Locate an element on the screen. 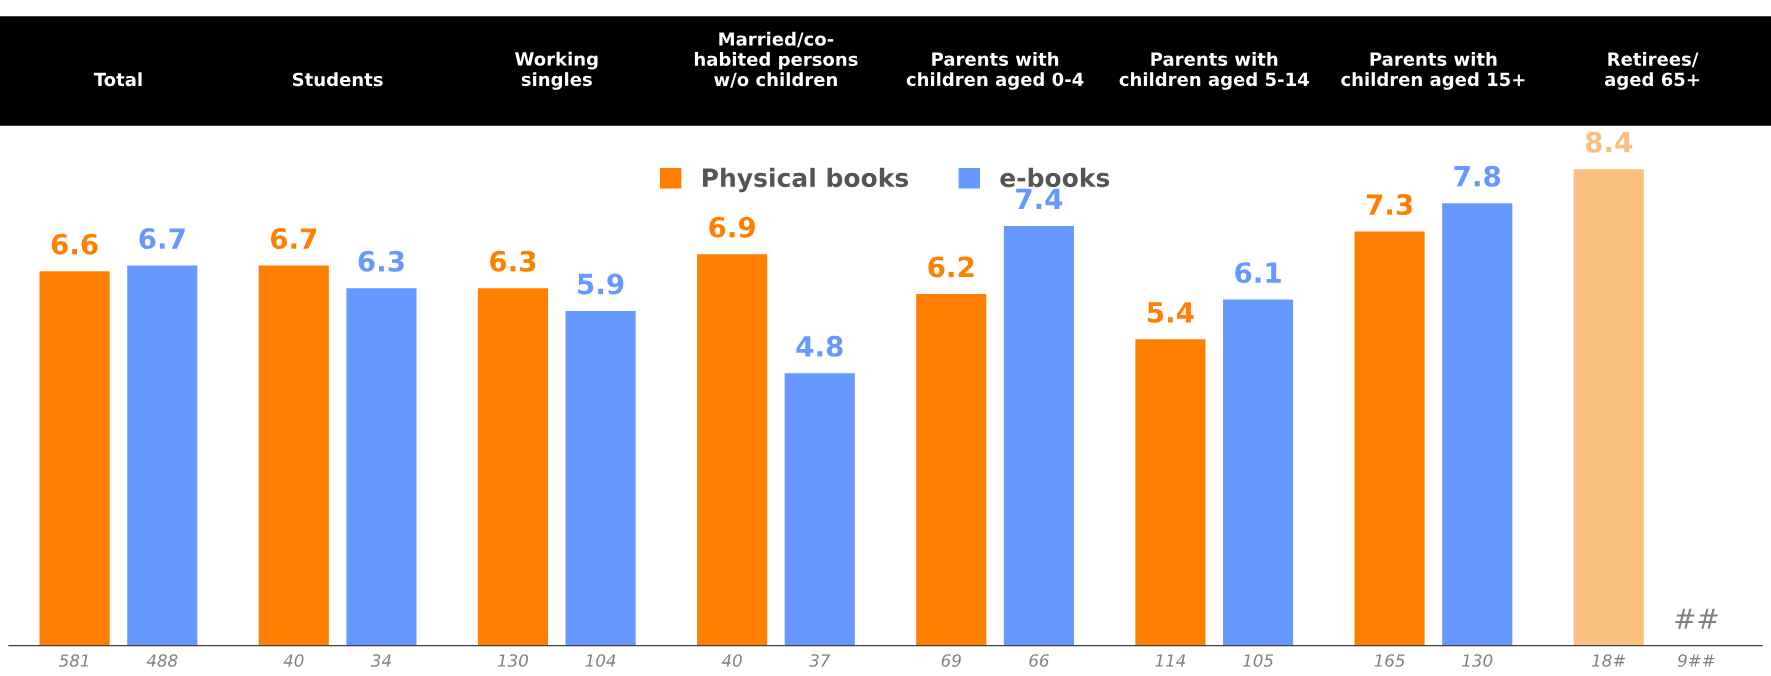 The width and height of the screenshot is (1771, 676). data-label: 4.8 is located at coordinates (819, 346).